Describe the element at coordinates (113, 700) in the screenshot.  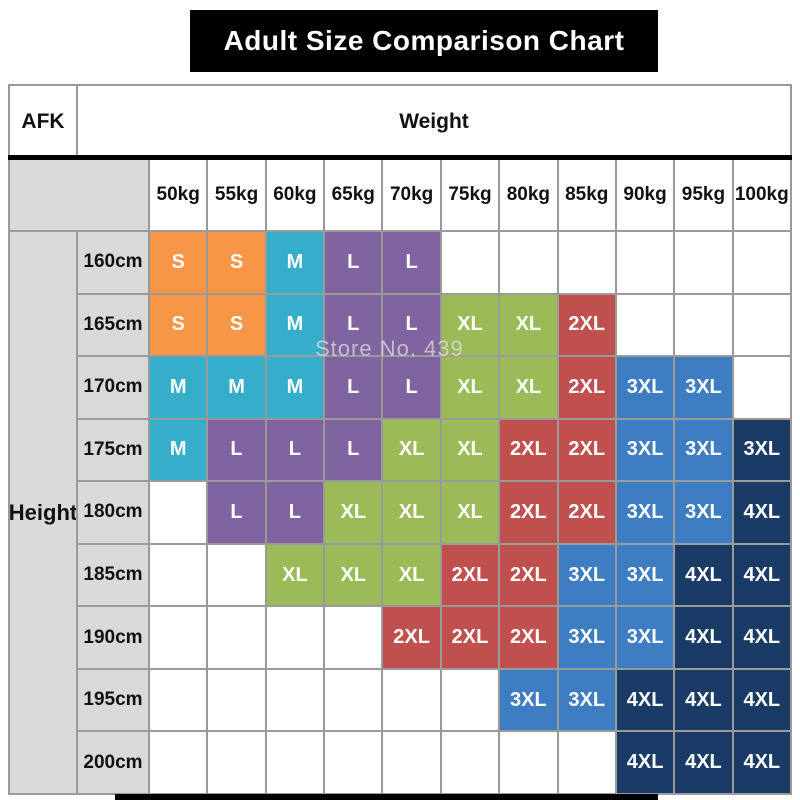
I see `row-label-195cm: 195cm` at that location.